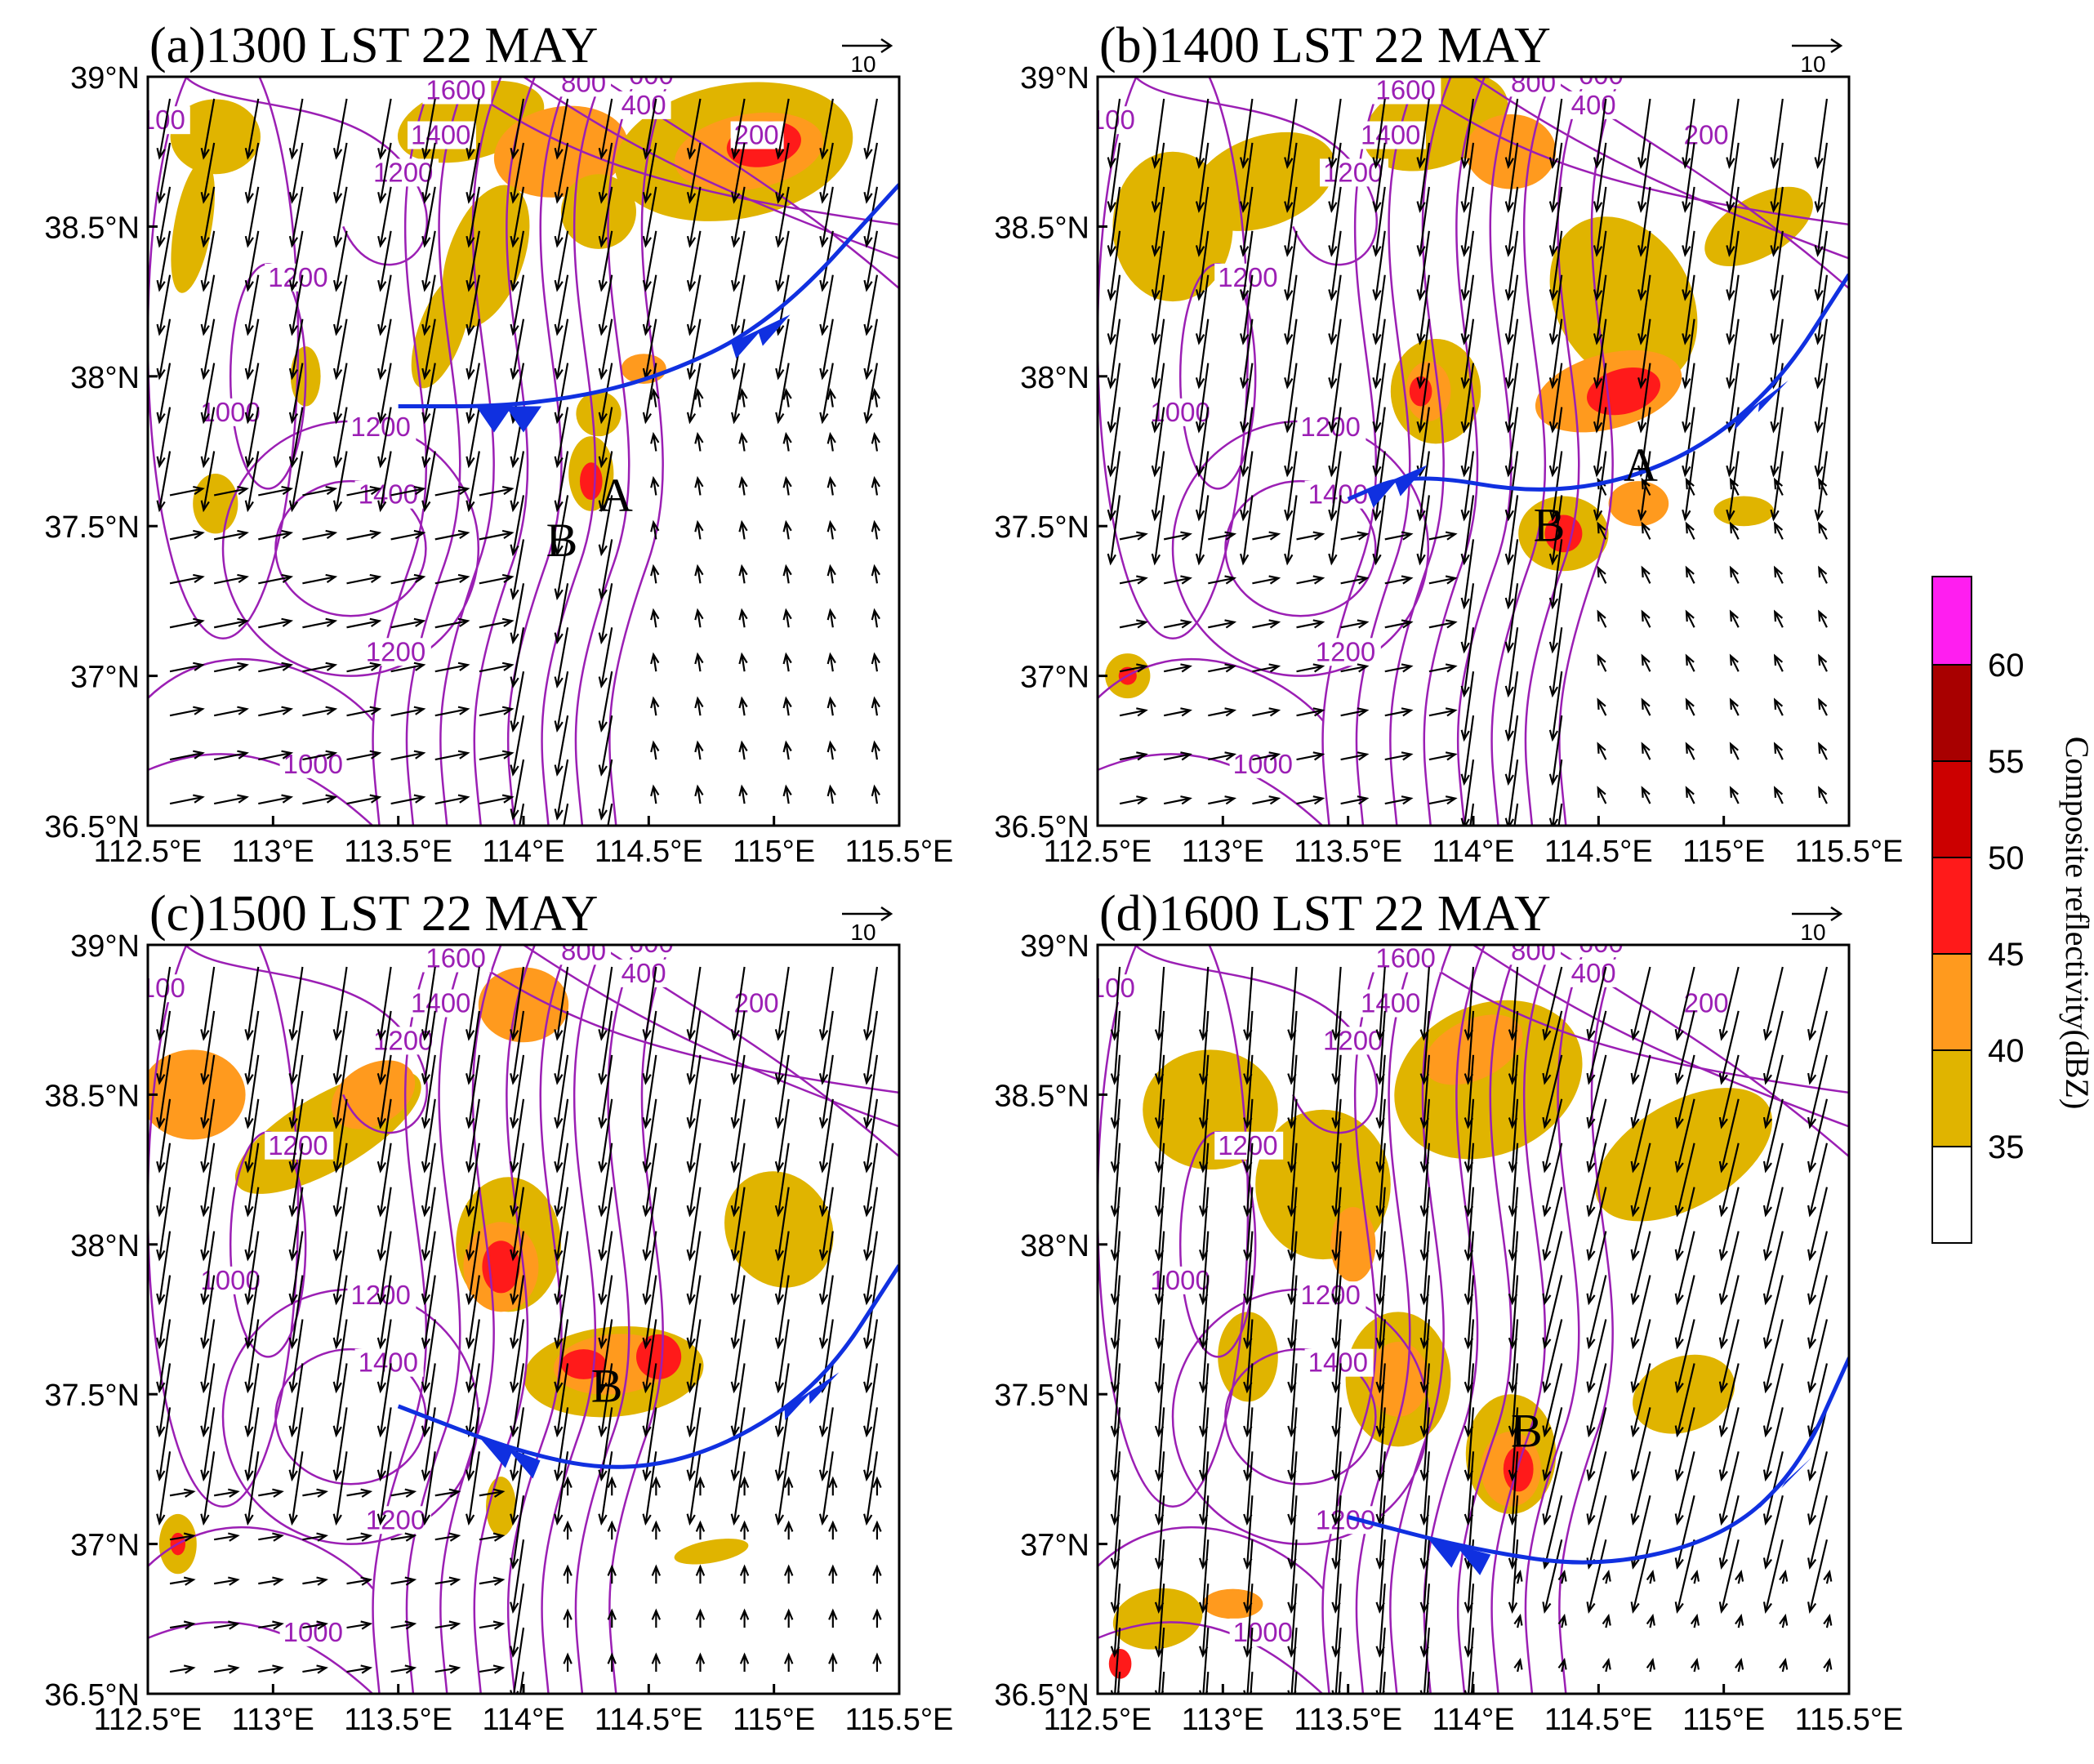 The width and height of the screenshot is (2094, 1764). I want to click on contour-label: 1600, so click(1405, 90).